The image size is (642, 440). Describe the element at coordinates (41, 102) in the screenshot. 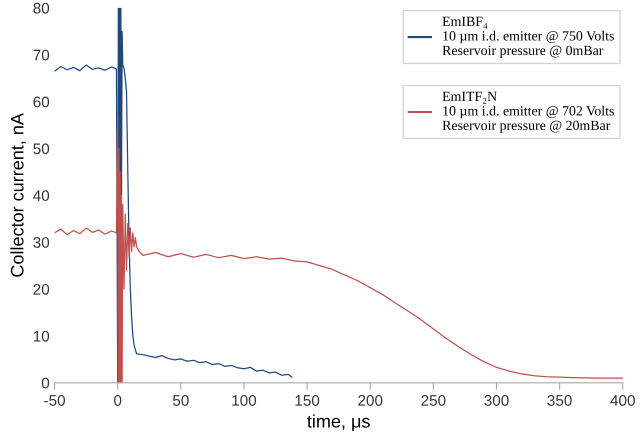

I see `y-tick-label: 60` at that location.